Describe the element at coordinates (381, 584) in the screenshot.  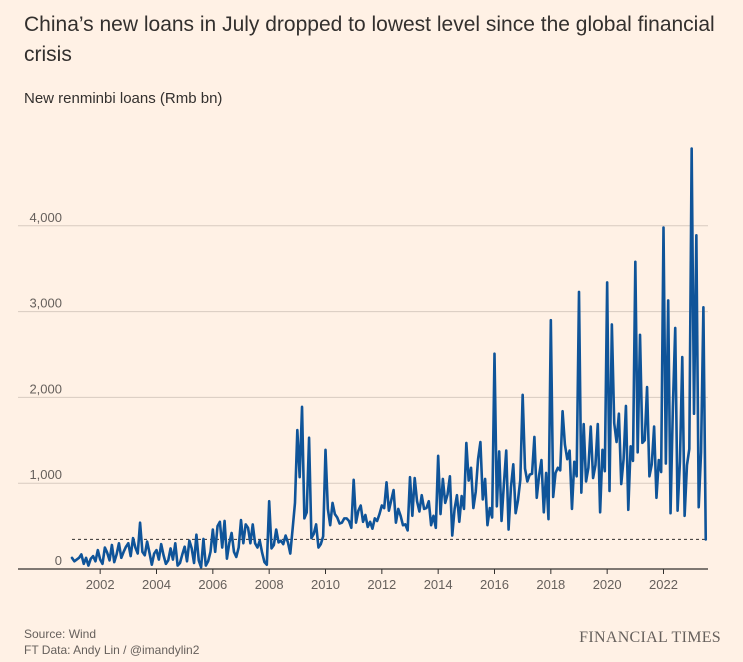
I see `x-tick-label: 2012` at that location.